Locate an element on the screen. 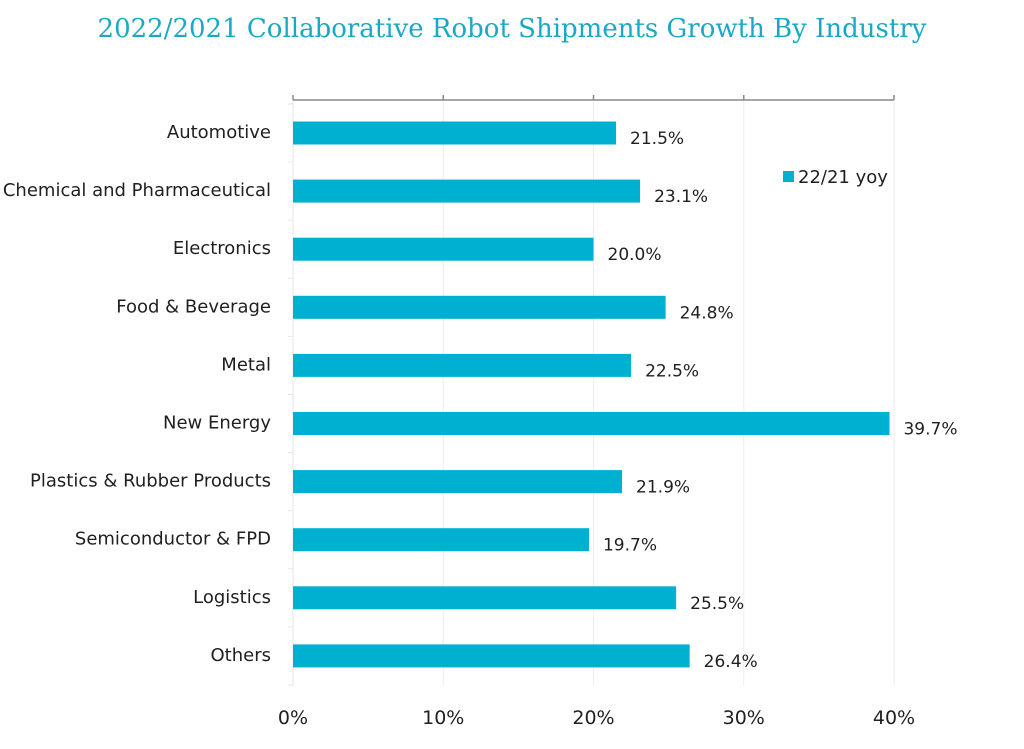 This screenshot has height=749, width=1024. value-label: 20.0% is located at coordinates (635, 255).